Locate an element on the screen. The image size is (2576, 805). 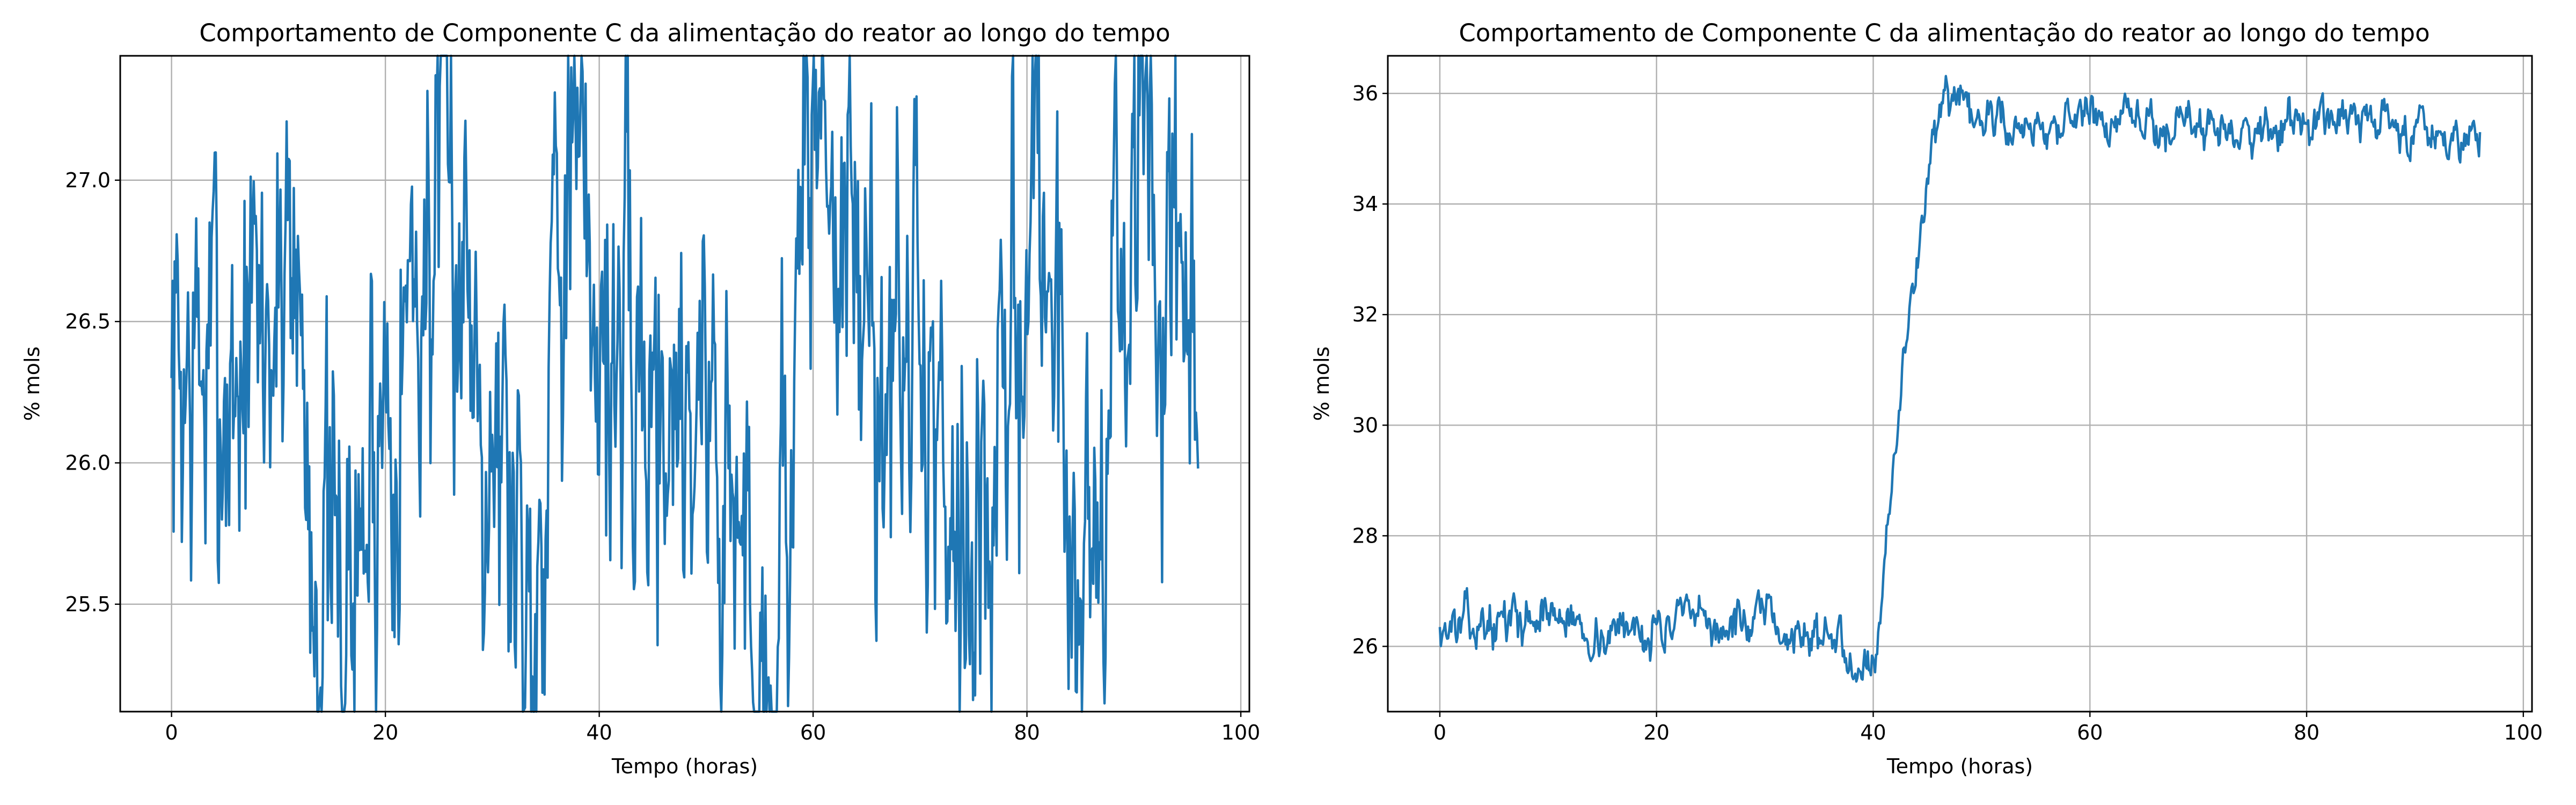
chart-left-y-tick-label: 25.5 is located at coordinates (88, 604).